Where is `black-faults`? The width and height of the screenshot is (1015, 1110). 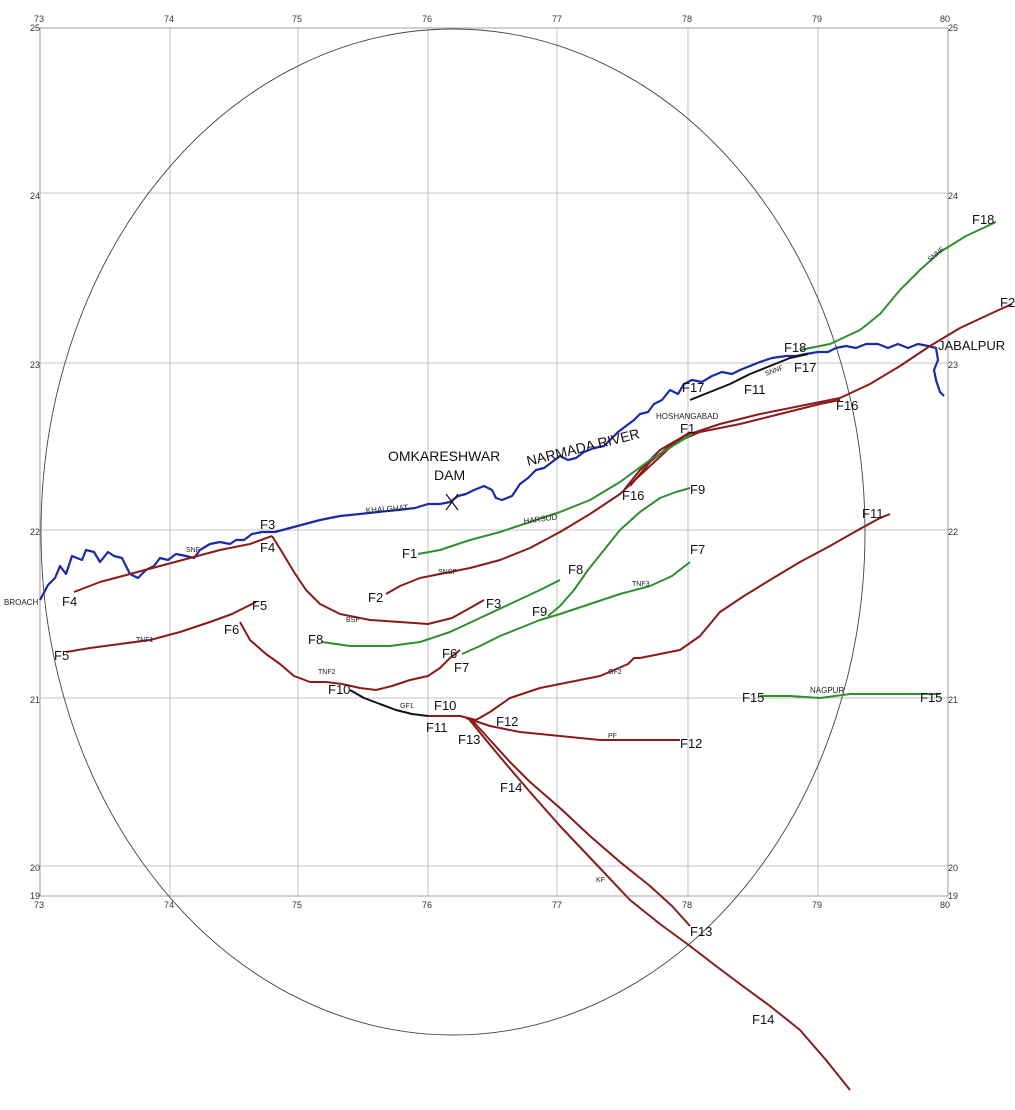
black-faults is located at coordinates (579, 535).